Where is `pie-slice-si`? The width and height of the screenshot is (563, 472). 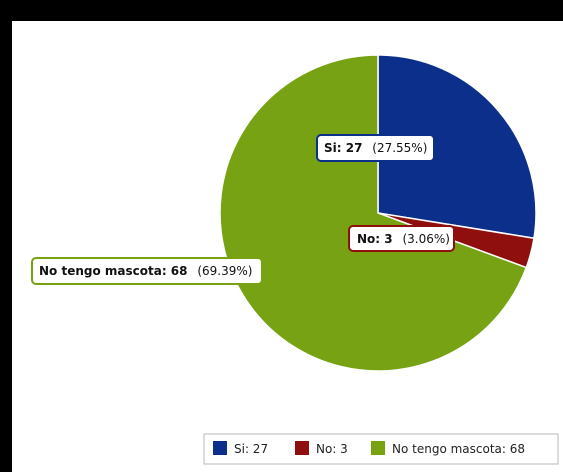 pie-slice-si is located at coordinates (457, 147).